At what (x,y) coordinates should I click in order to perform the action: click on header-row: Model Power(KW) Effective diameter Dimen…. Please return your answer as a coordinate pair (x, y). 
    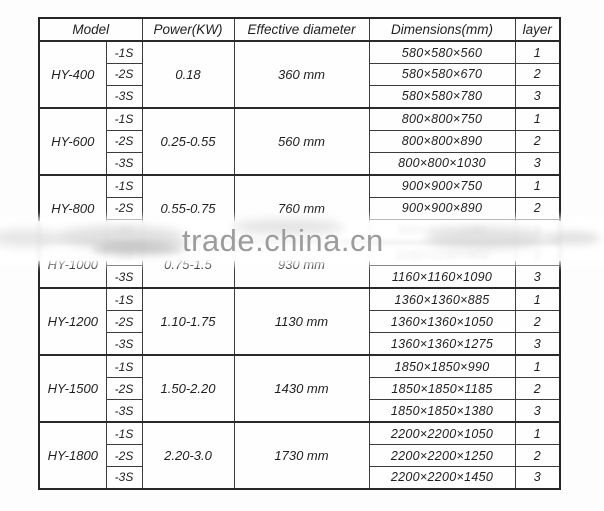
    Looking at the image, I should click on (299, 29).